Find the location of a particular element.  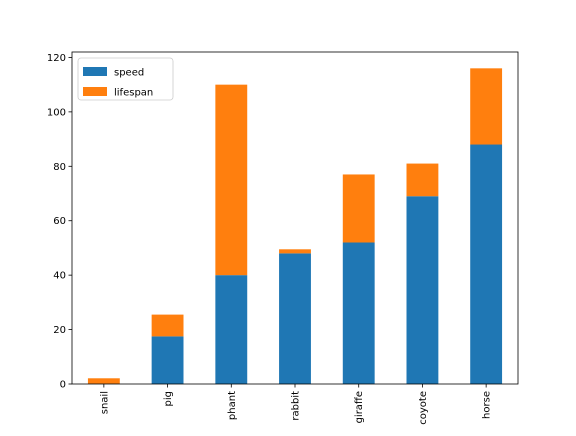

legend: speed lifespan is located at coordinates (125, 79).